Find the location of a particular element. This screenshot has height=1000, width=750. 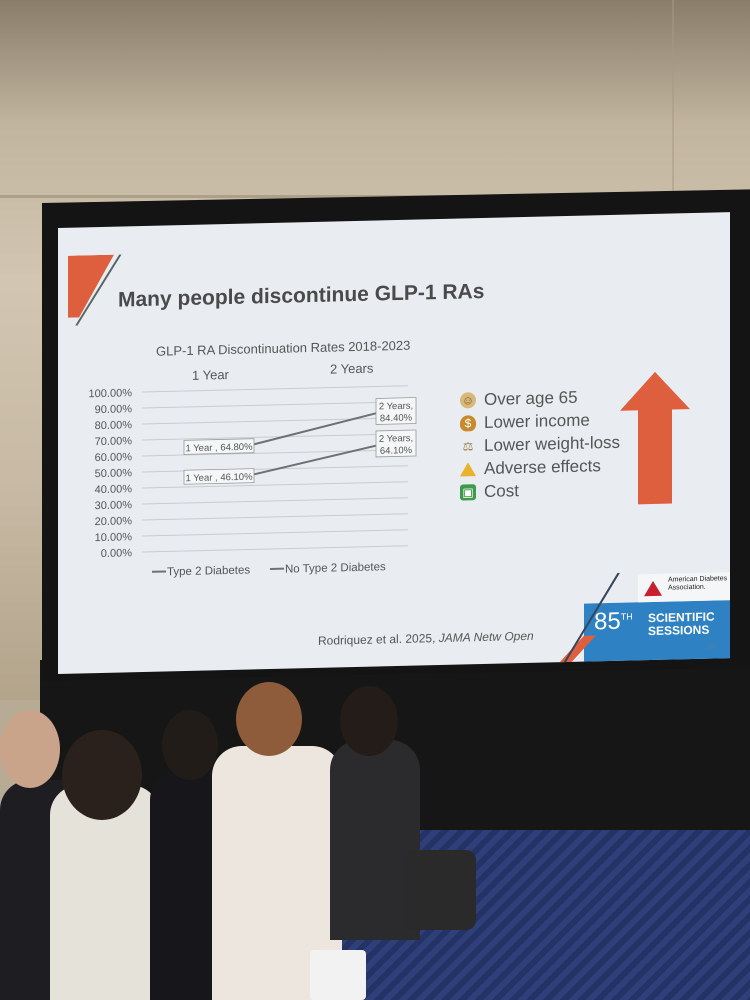

y-tick-label: 70.00% is located at coordinates (114, 441).